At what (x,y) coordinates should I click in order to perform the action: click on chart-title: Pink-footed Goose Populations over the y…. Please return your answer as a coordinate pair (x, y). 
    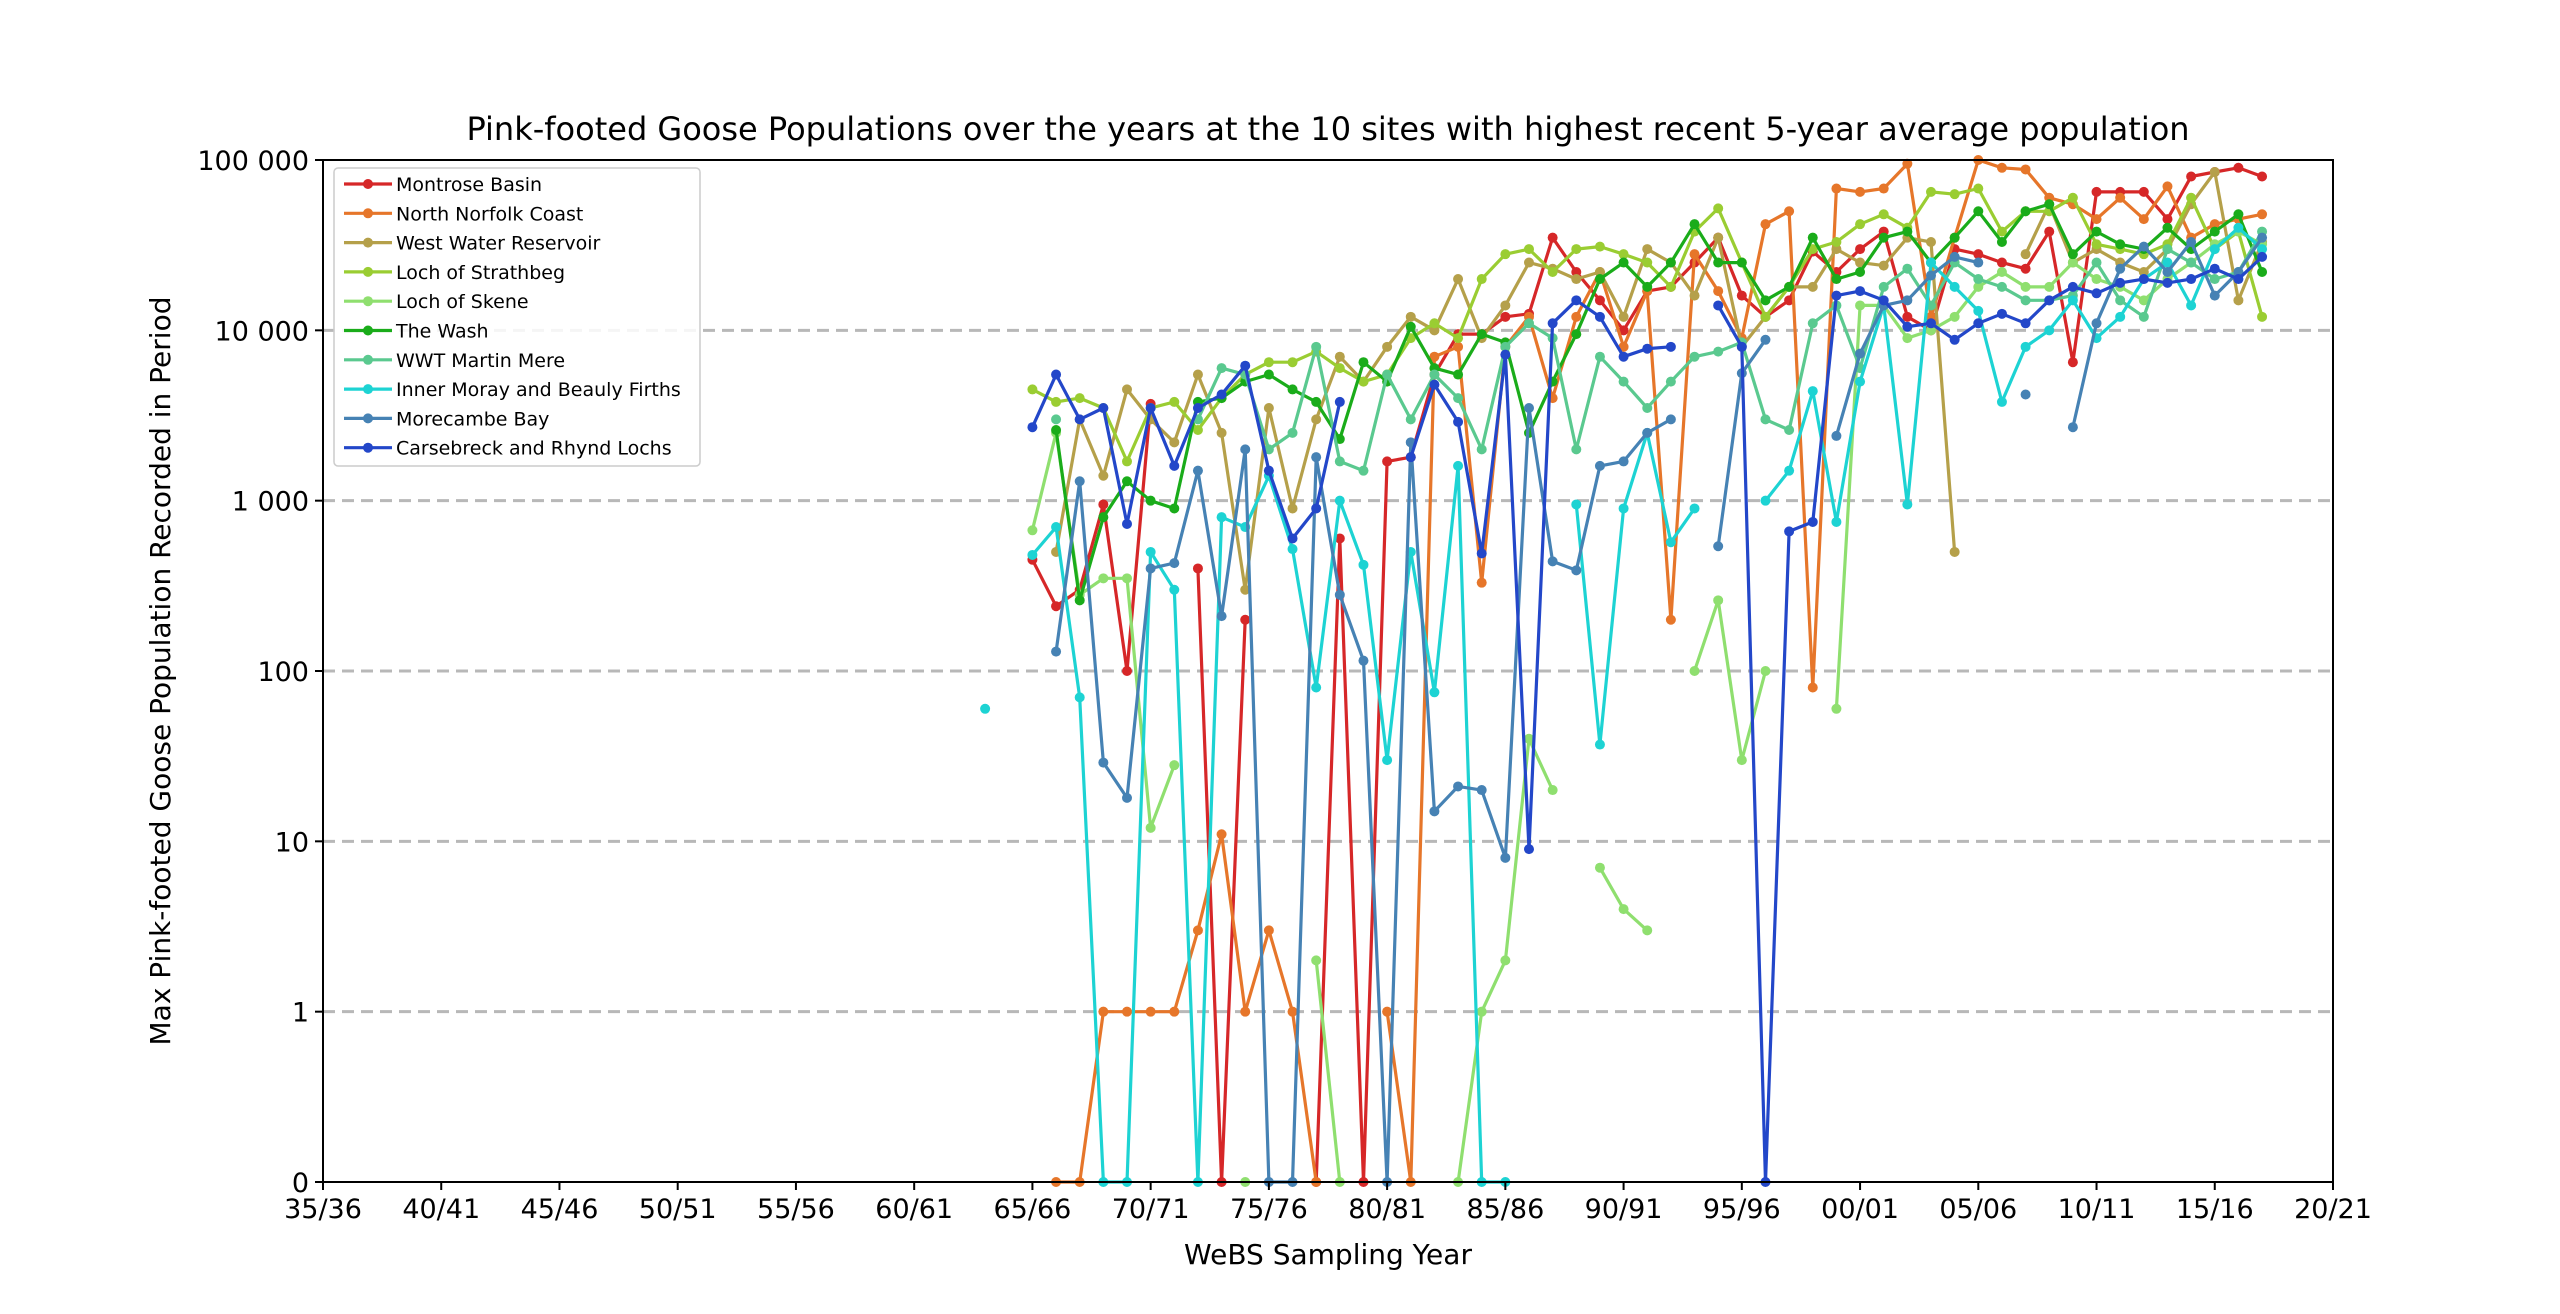
    Looking at the image, I should click on (1327, 129).